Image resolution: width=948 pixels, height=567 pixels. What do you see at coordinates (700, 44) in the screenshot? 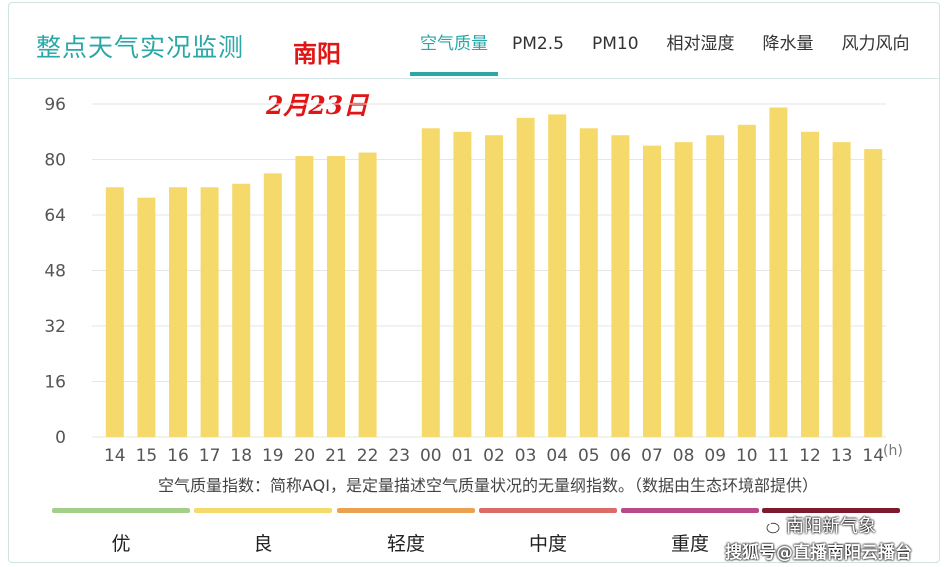
I see `tab-humidity: 相对湿度` at bounding box center [700, 44].